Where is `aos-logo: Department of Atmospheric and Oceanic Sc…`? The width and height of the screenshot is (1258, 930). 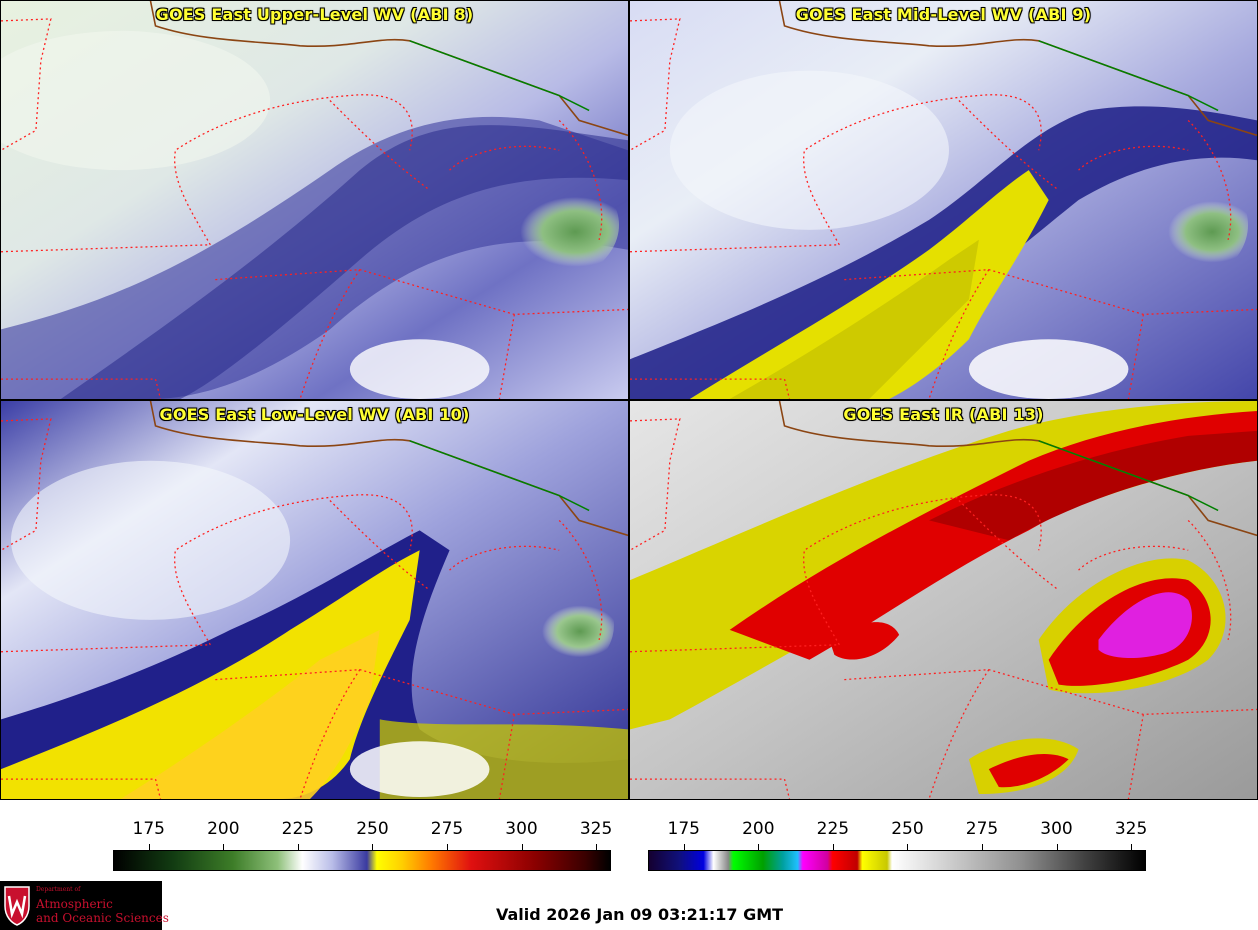
aos-logo: Department of Atmospheric and Oceanic Sc… is located at coordinates (84, 905).